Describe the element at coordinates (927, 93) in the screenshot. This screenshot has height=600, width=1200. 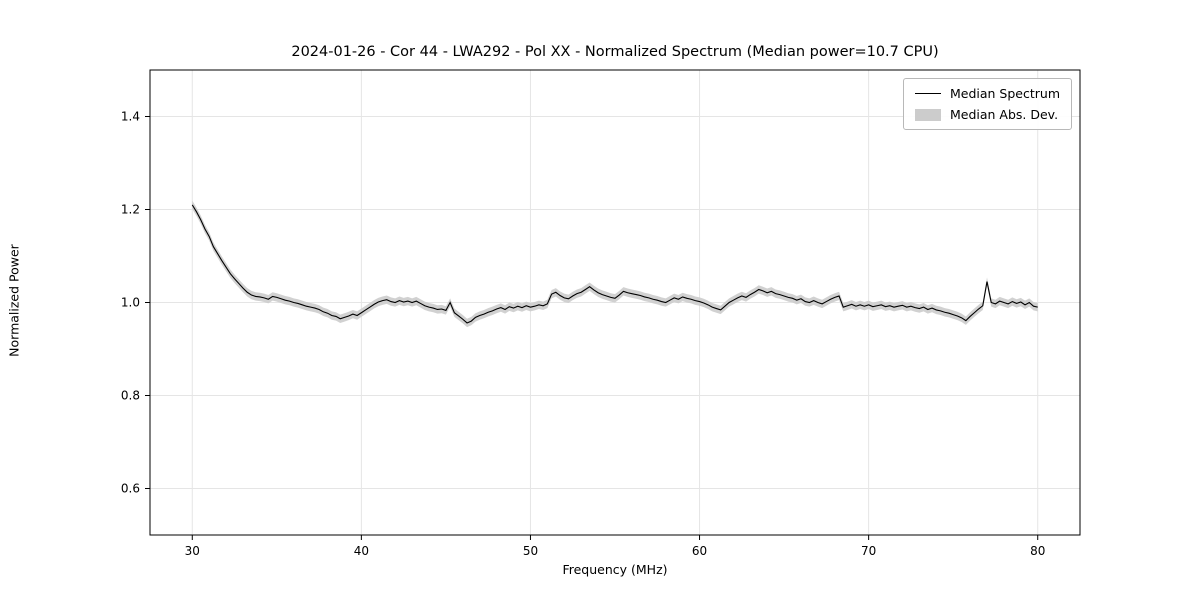
I see `legend-line-swatch` at that location.